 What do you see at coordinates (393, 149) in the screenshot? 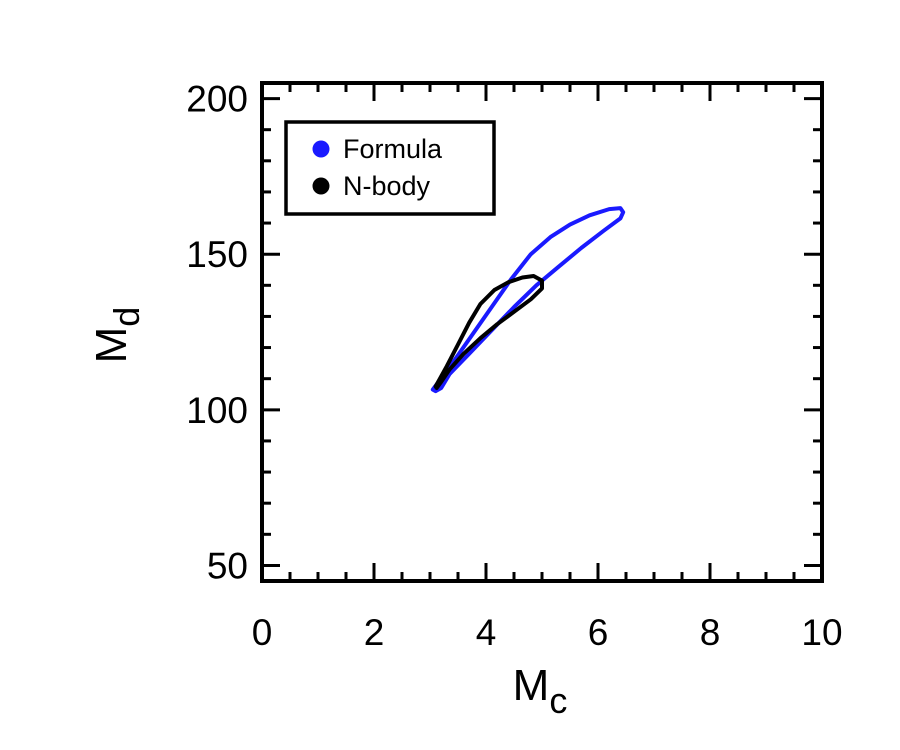
I see `legend-label-formula: Formula` at bounding box center [393, 149].